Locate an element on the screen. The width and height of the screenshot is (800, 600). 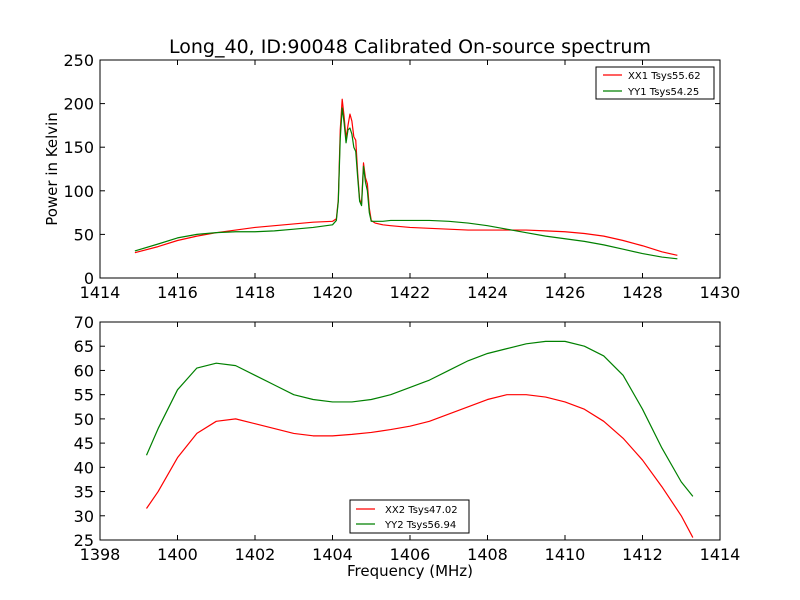
top-x-tick-label: 1418 is located at coordinates (255, 292).